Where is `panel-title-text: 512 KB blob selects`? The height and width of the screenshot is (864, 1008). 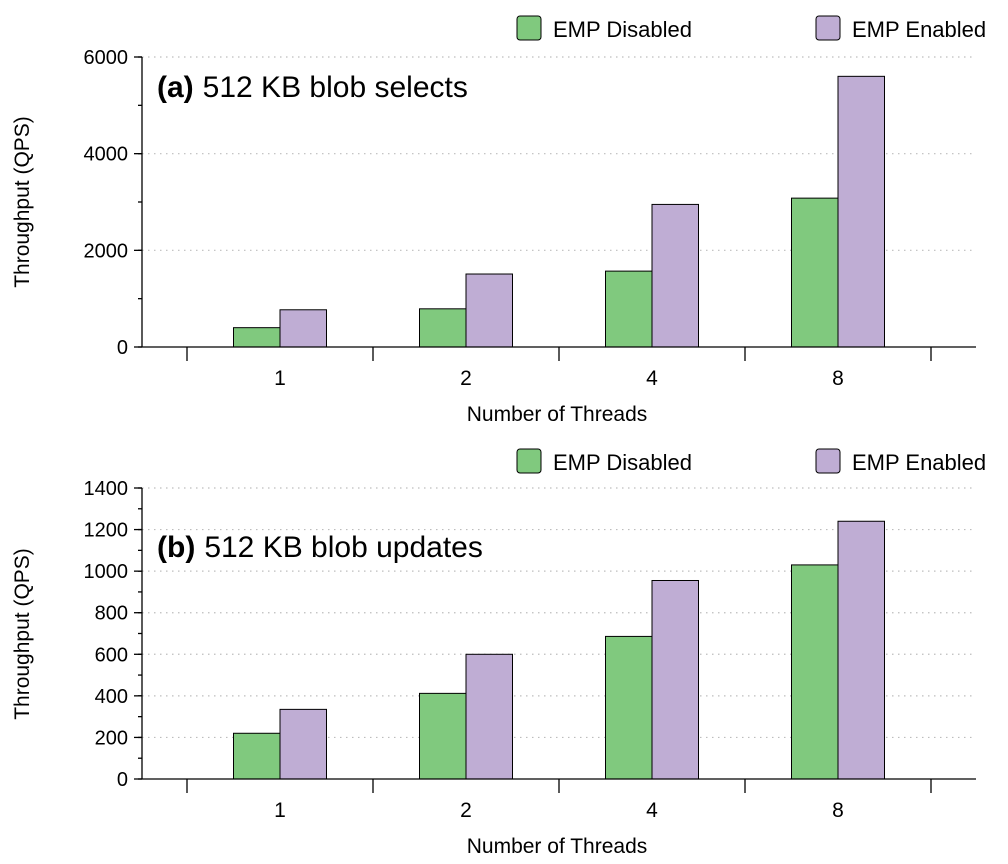
panel-title-text: 512 KB blob selects is located at coordinates (335, 87).